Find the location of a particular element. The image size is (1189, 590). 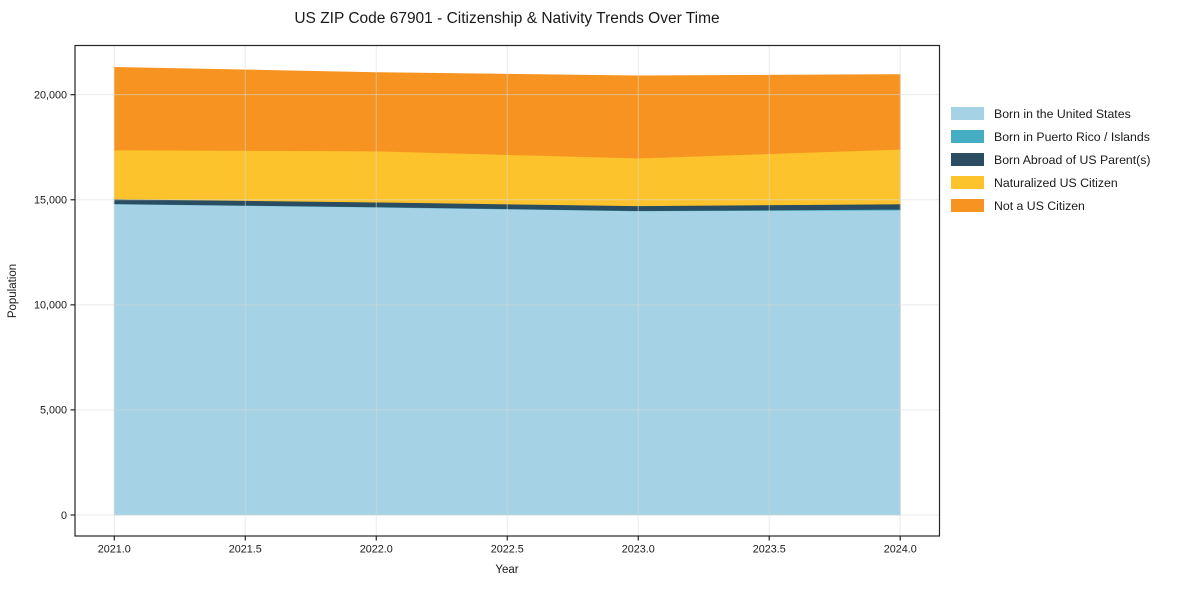

y-tick-label: 15,000 is located at coordinates (50, 201).